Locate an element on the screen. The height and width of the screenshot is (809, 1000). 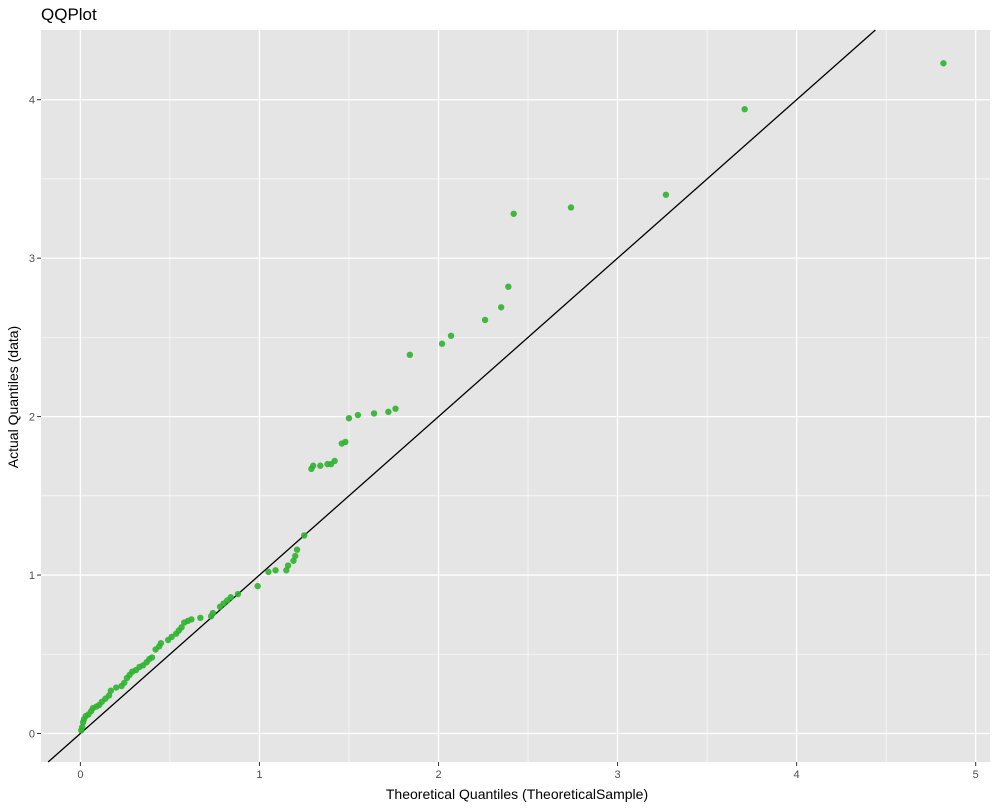
x-tick-label: 5 is located at coordinates (976, 775).